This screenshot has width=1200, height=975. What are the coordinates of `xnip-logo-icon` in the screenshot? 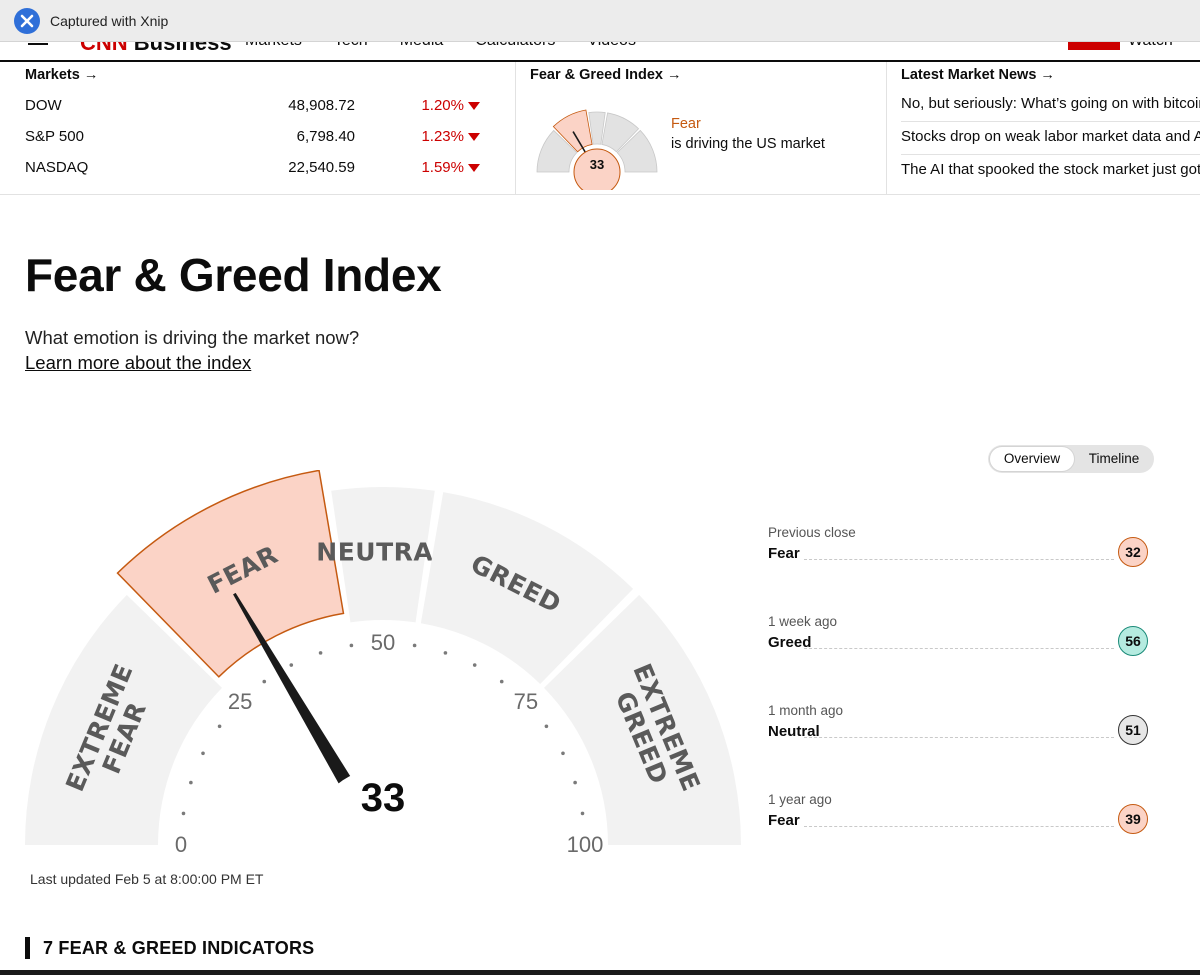 It's located at (27, 20).